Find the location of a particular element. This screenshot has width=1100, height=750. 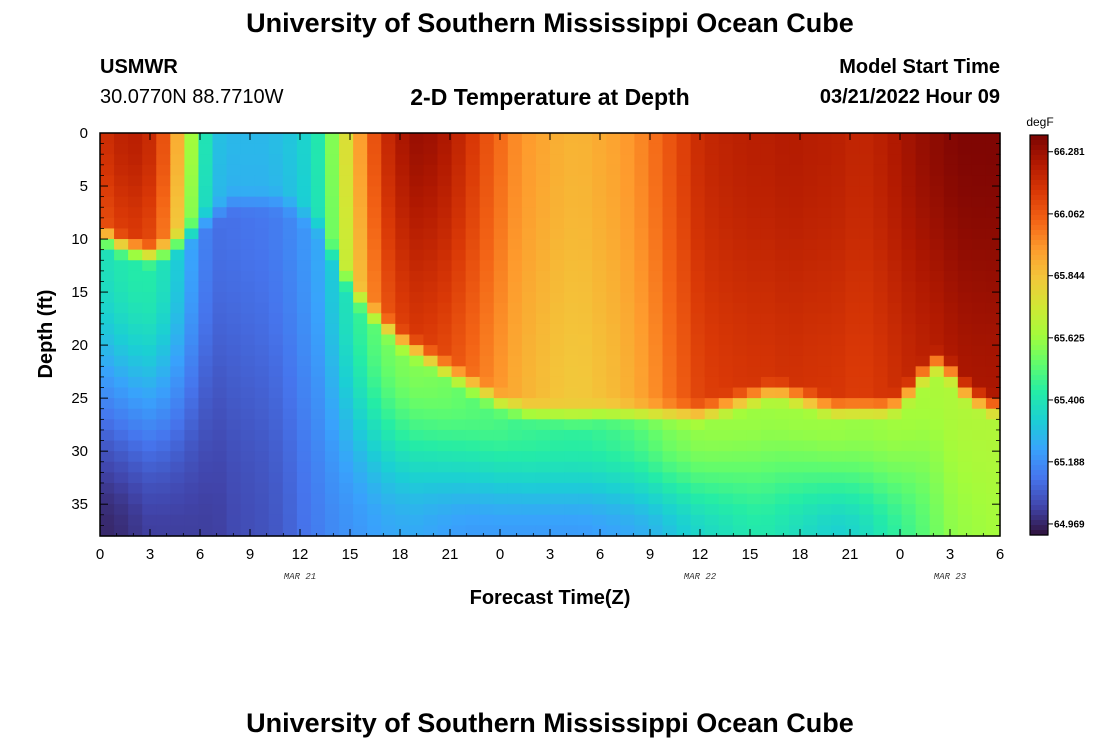

x-axis-label: Forecast Time(Z) is located at coordinates (550, 598).